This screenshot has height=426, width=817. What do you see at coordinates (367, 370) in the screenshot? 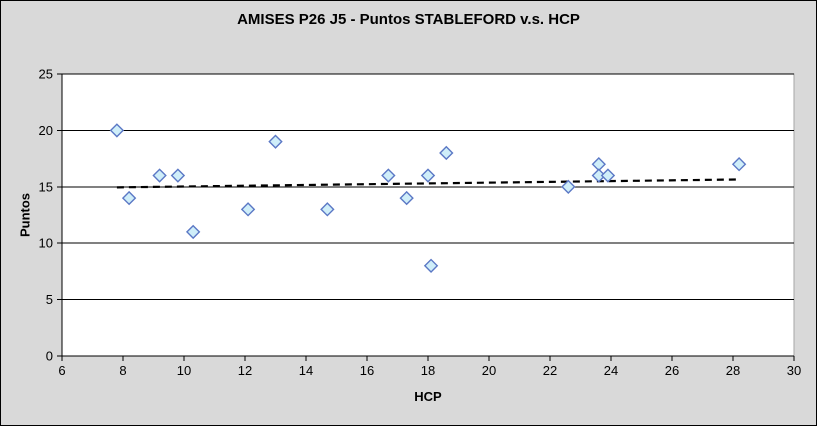
I see `x-tick-label-16: 16` at bounding box center [367, 370].